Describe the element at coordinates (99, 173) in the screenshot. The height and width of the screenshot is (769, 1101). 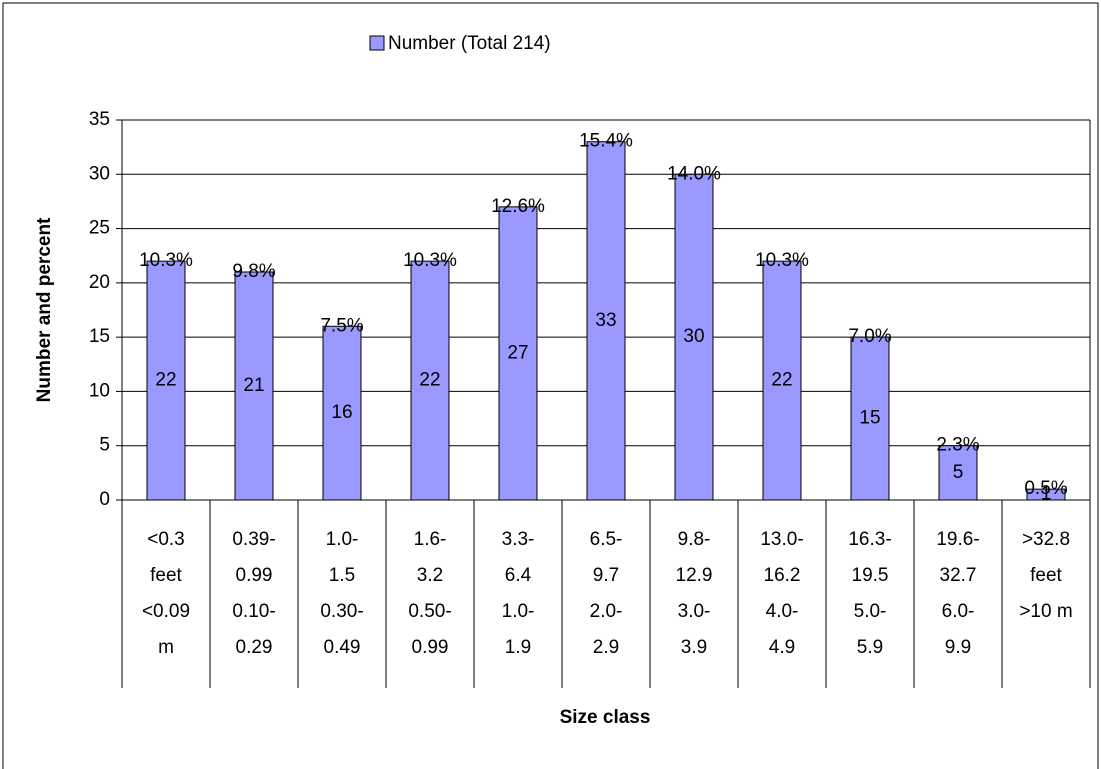
I see `y-tick-label: 30` at that location.